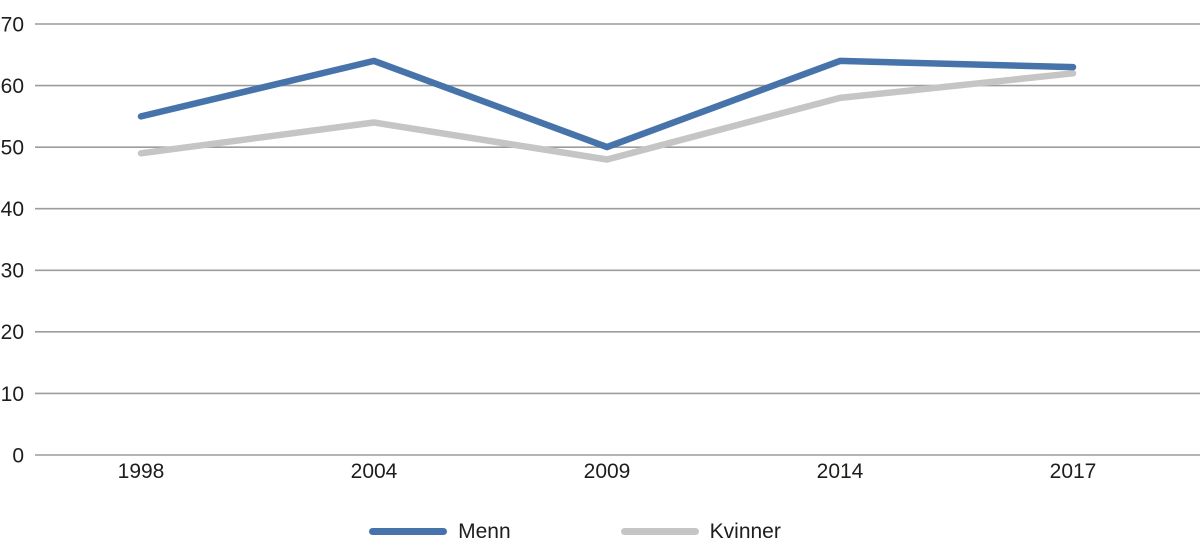 The image size is (1200, 558). What do you see at coordinates (484, 531) in the screenshot?
I see `legend-label-menn: Menn` at bounding box center [484, 531].